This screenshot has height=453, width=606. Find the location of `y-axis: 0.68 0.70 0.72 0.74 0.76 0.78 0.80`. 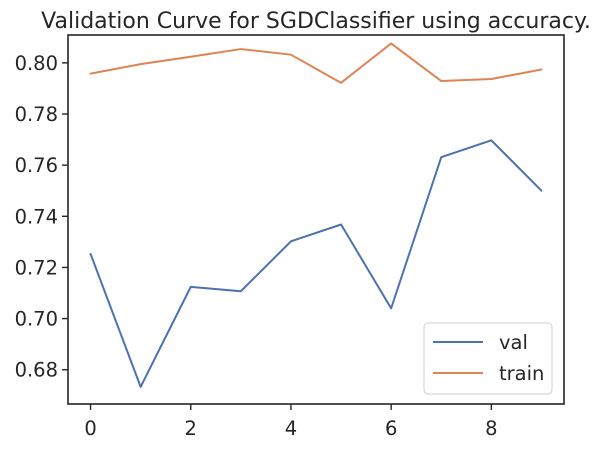

y-axis: 0.68 0.70 0.72 0.74 0.76 0.78 0.80 is located at coordinates (41, 217).